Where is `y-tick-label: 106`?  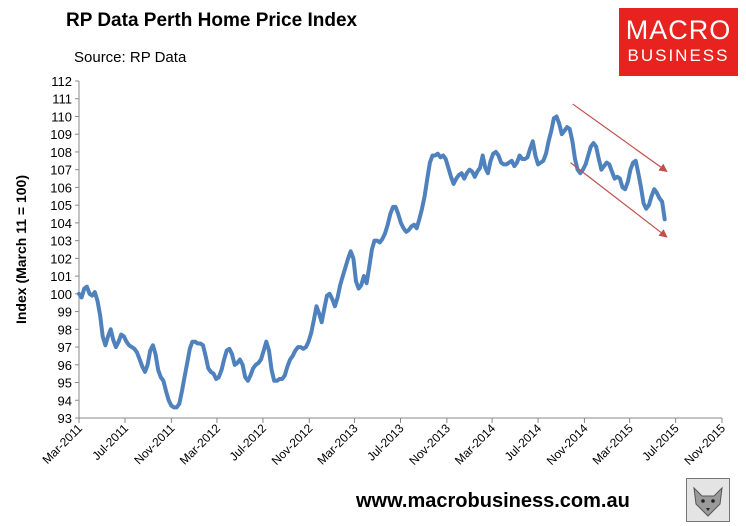
y-tick-label: 106 is located at coordinates (61, 187).